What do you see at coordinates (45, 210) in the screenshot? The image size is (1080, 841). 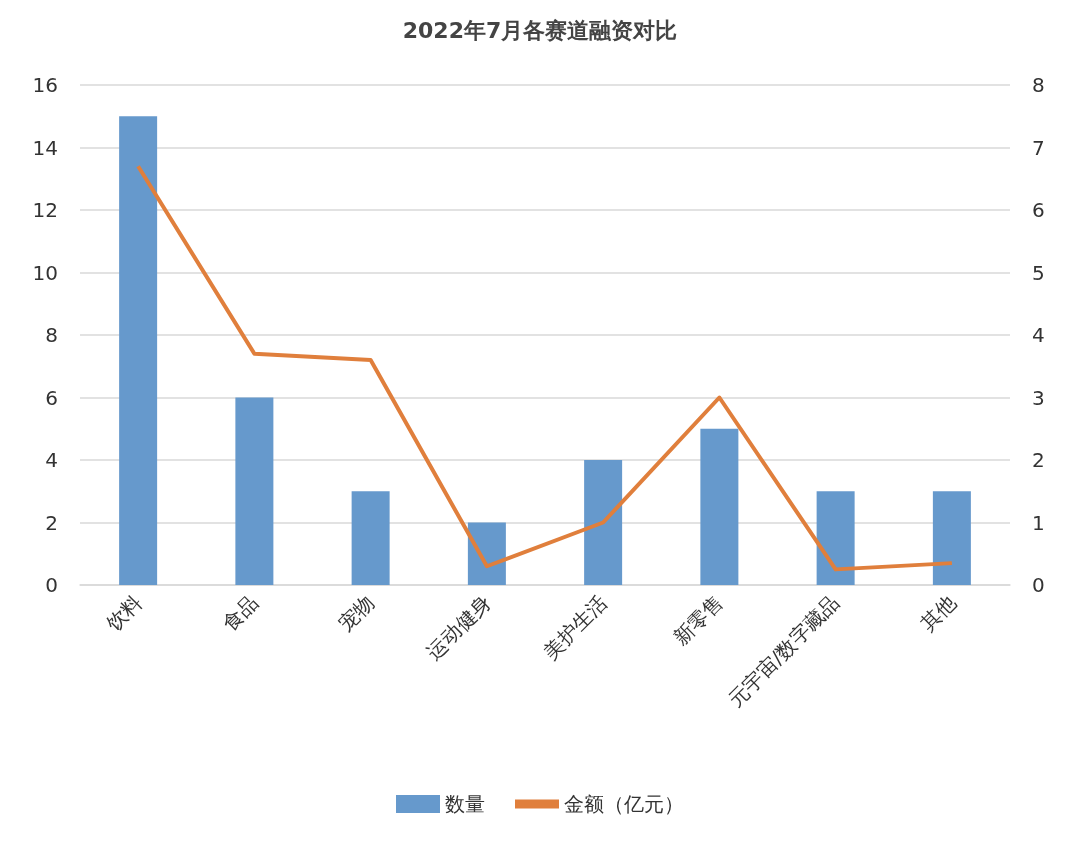 I see `y-tick-label: 12` at bounding box center [45, 210].